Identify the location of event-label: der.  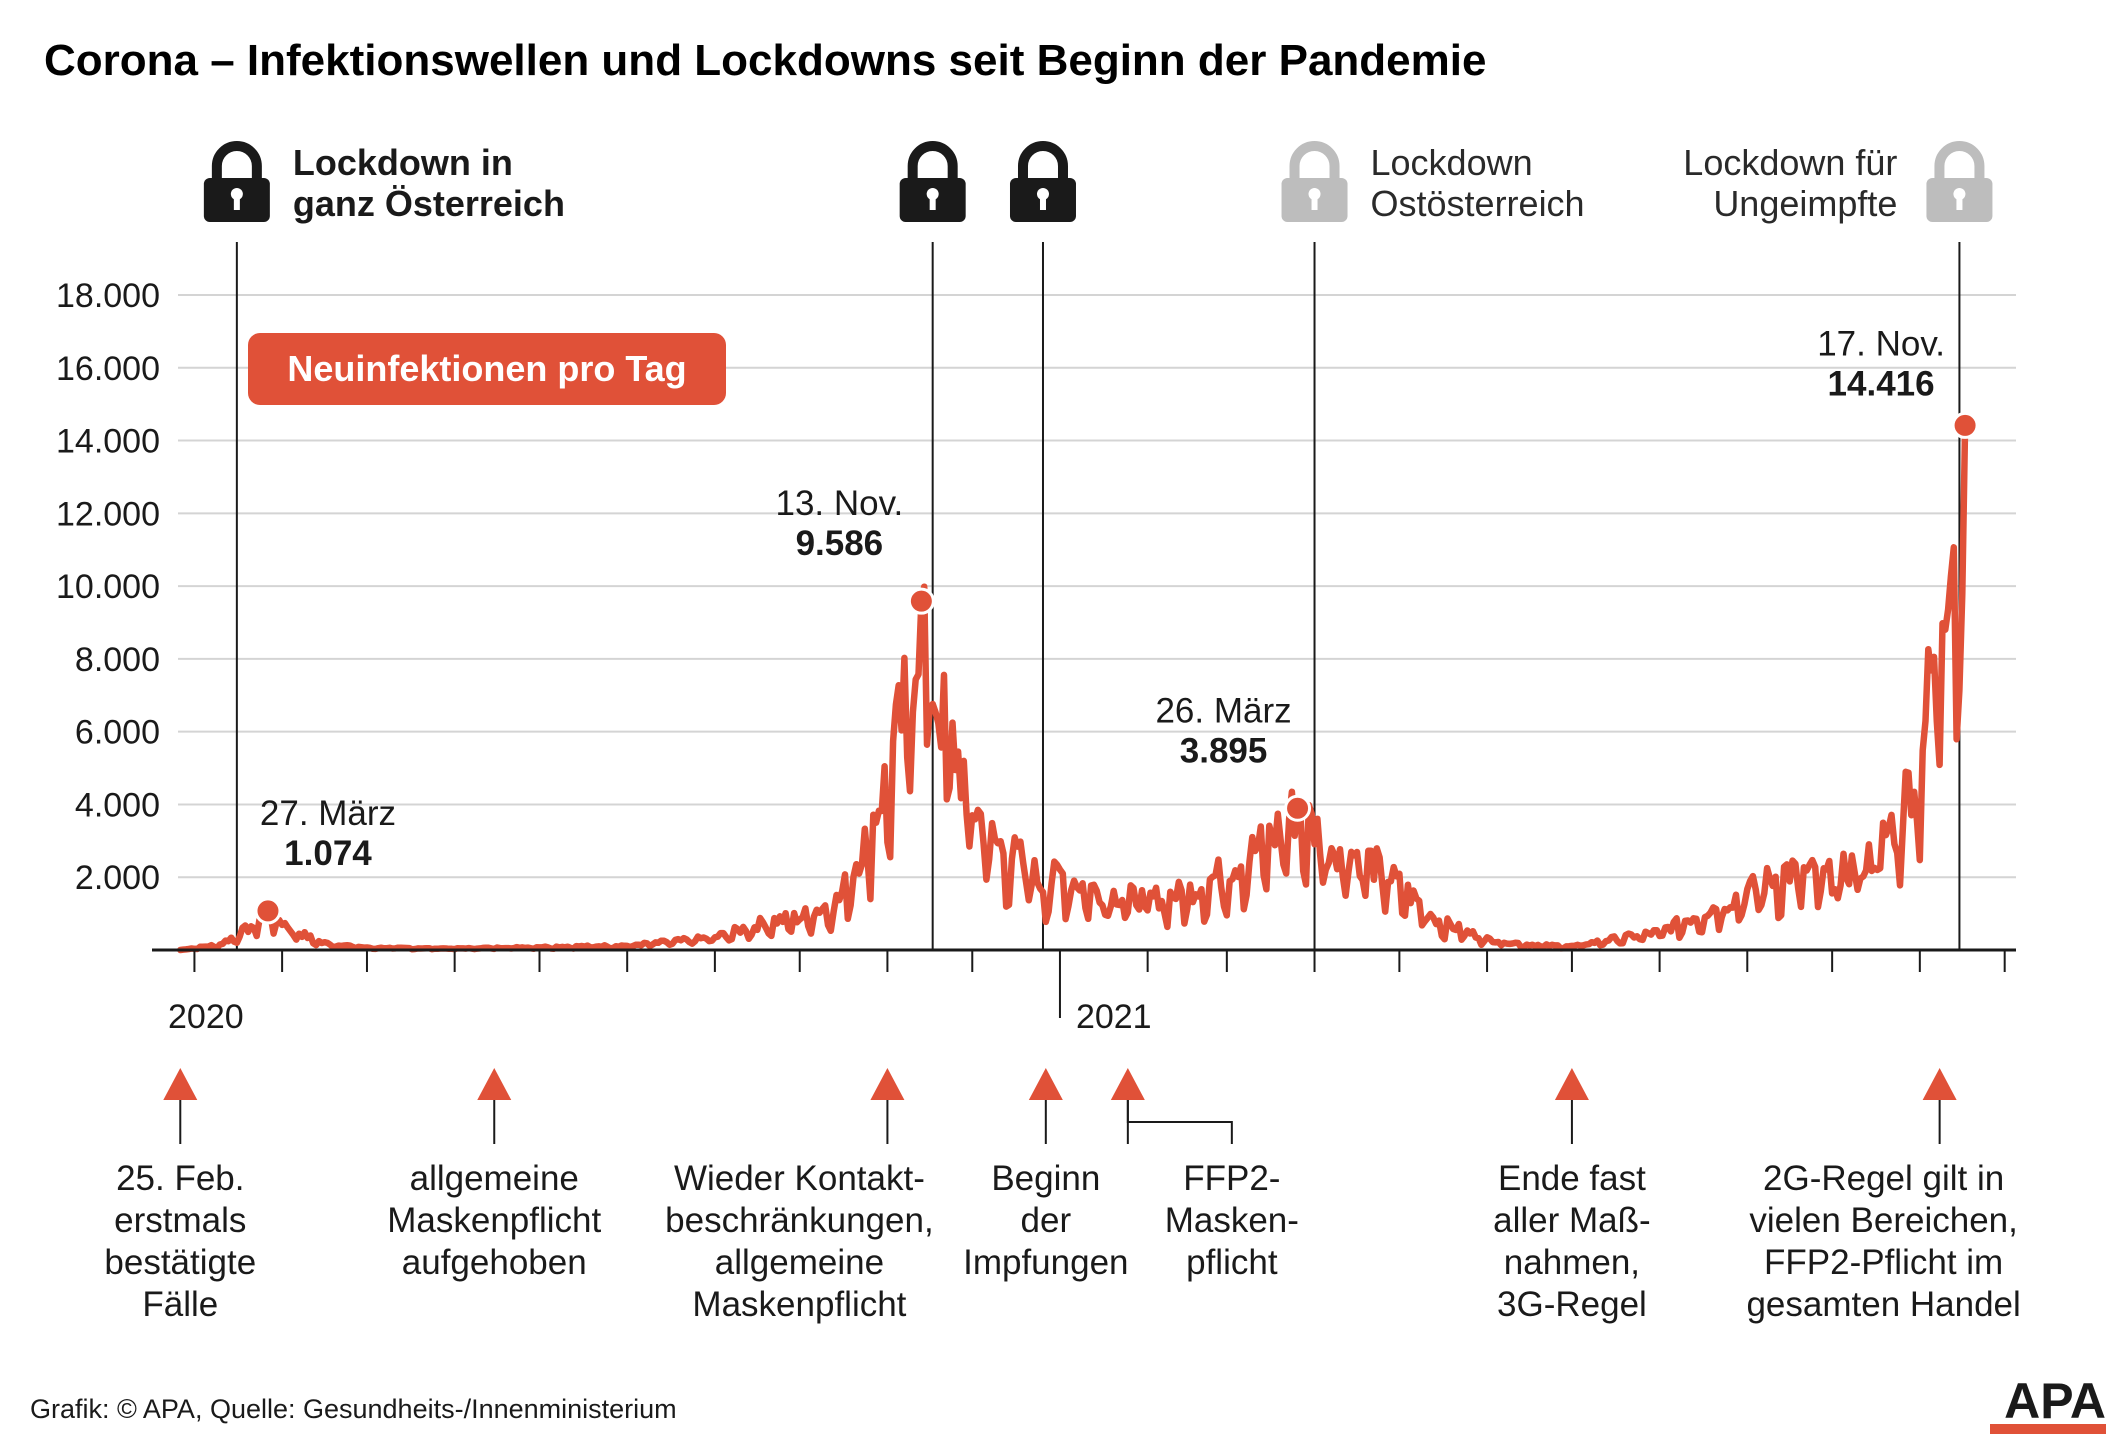
(1046, 1220).